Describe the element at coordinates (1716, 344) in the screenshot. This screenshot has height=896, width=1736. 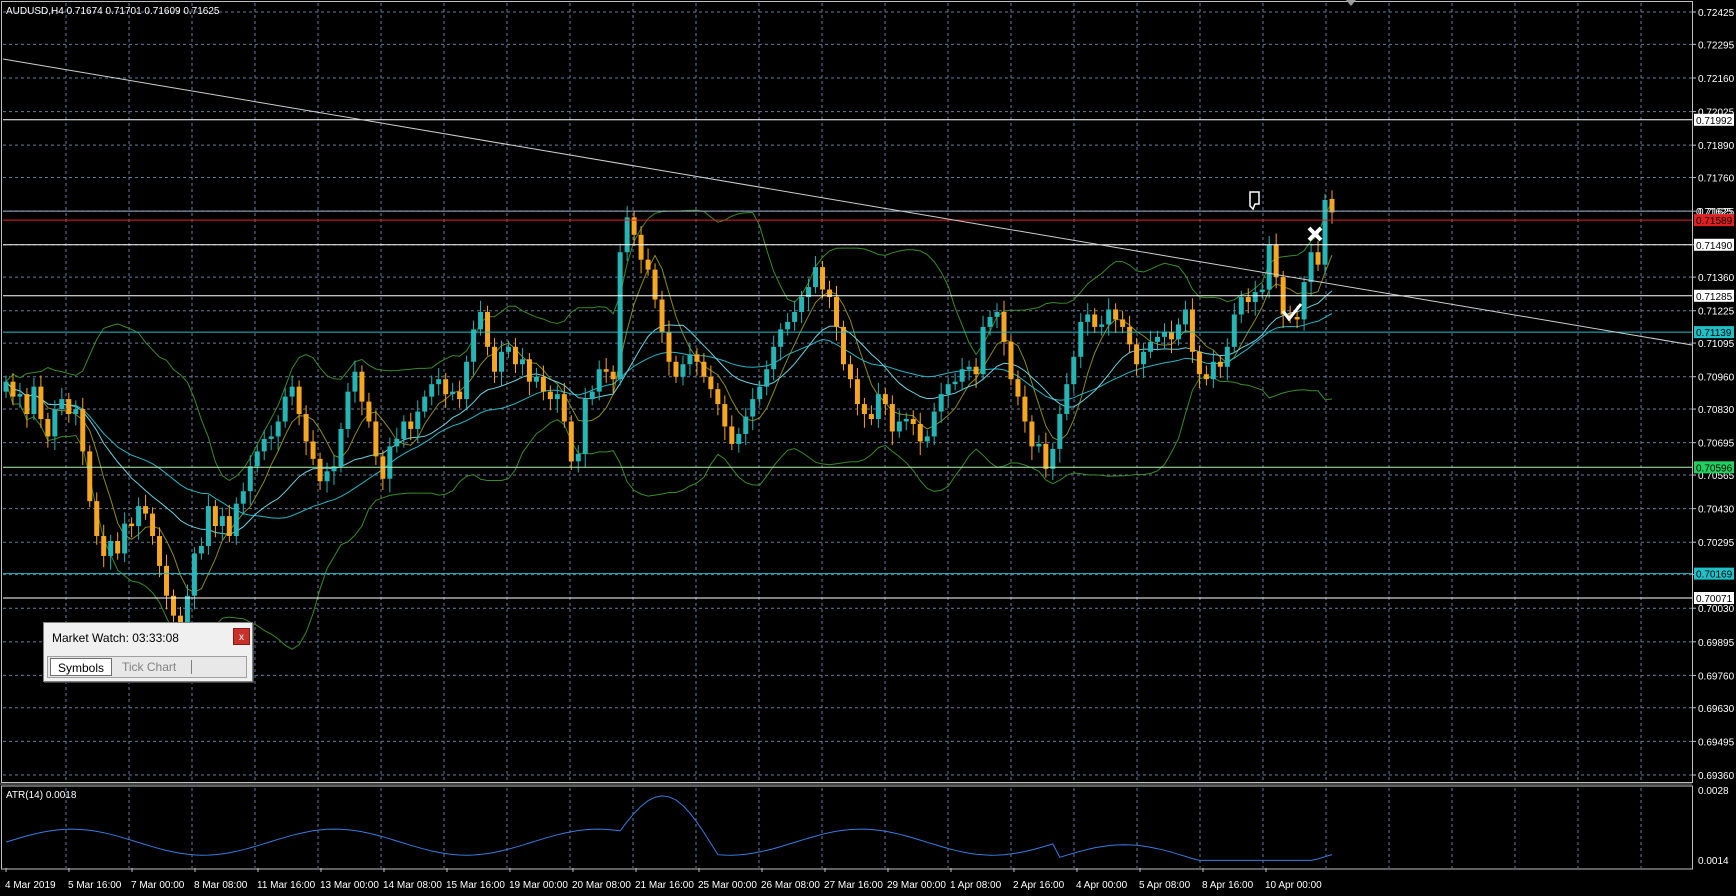
I see `price-tick-label: 0.71095` at that location.